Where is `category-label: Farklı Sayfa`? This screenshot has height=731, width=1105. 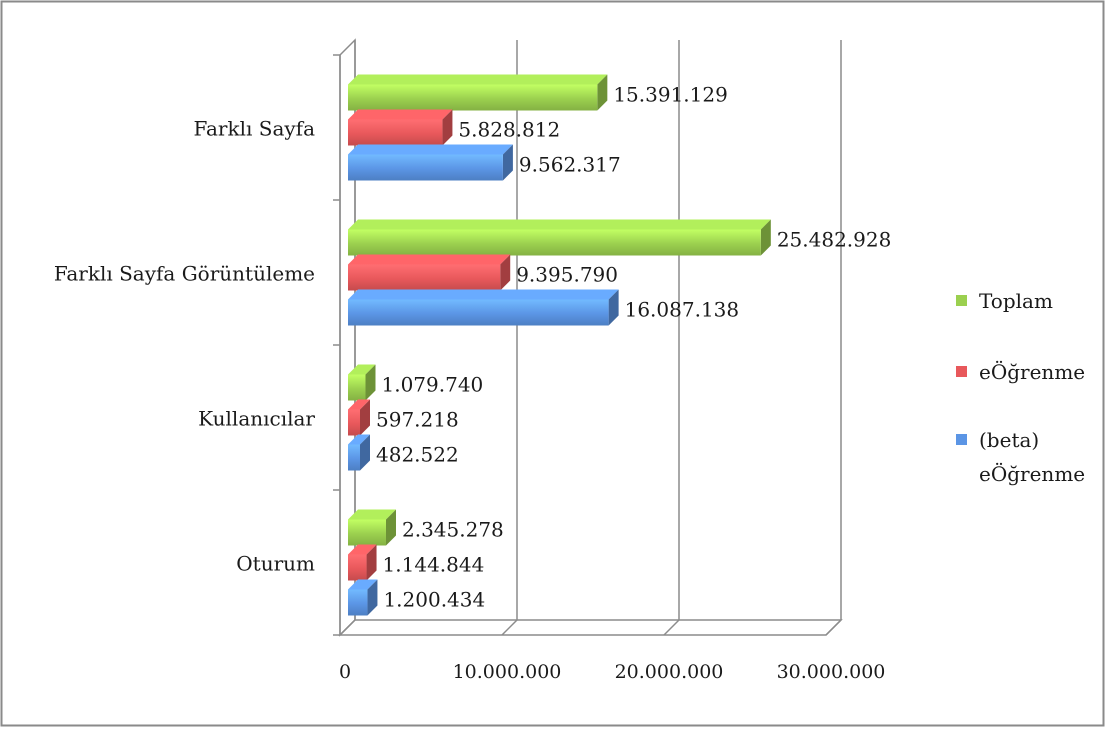 category-label: Farklı Sayfa is located at coordinates (254, 129).